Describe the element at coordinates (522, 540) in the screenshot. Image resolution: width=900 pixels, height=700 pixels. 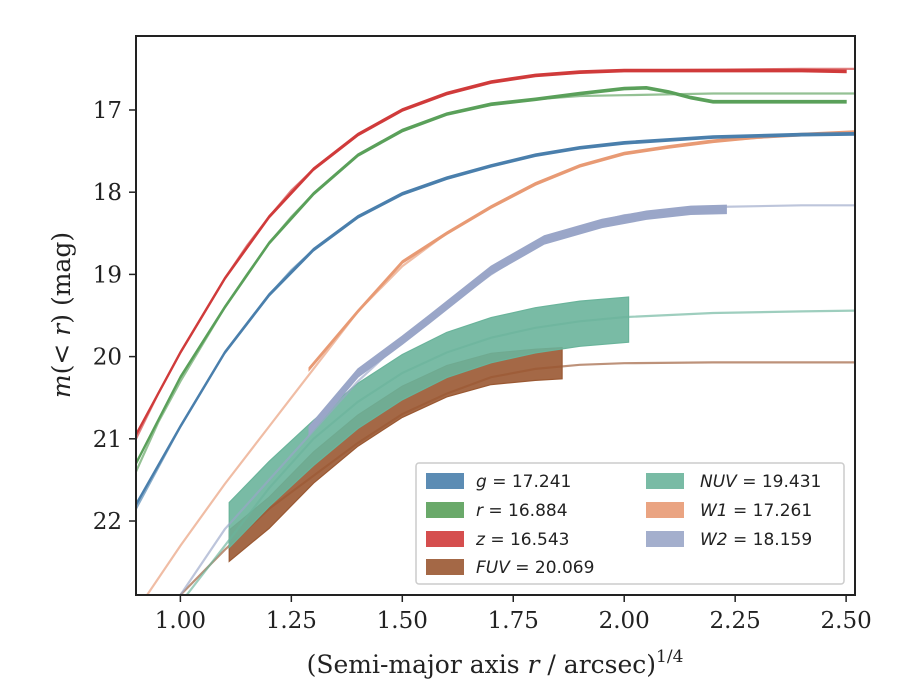
I see `legend-label-z: z = 16.543` at that location.